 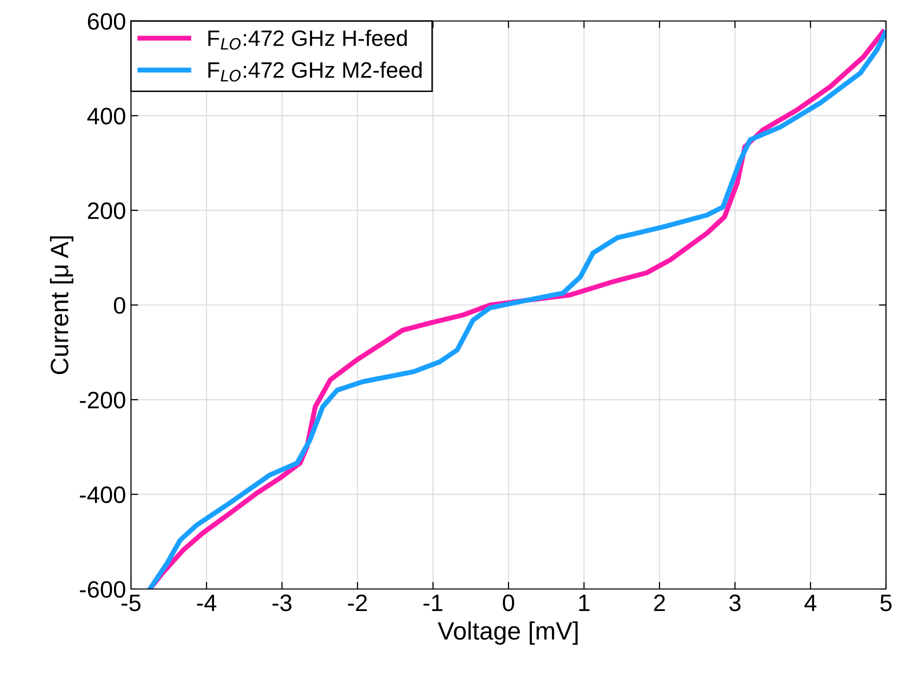 I want to click on x-axis-title: Voltage [mV], so click(x=508, y=633).